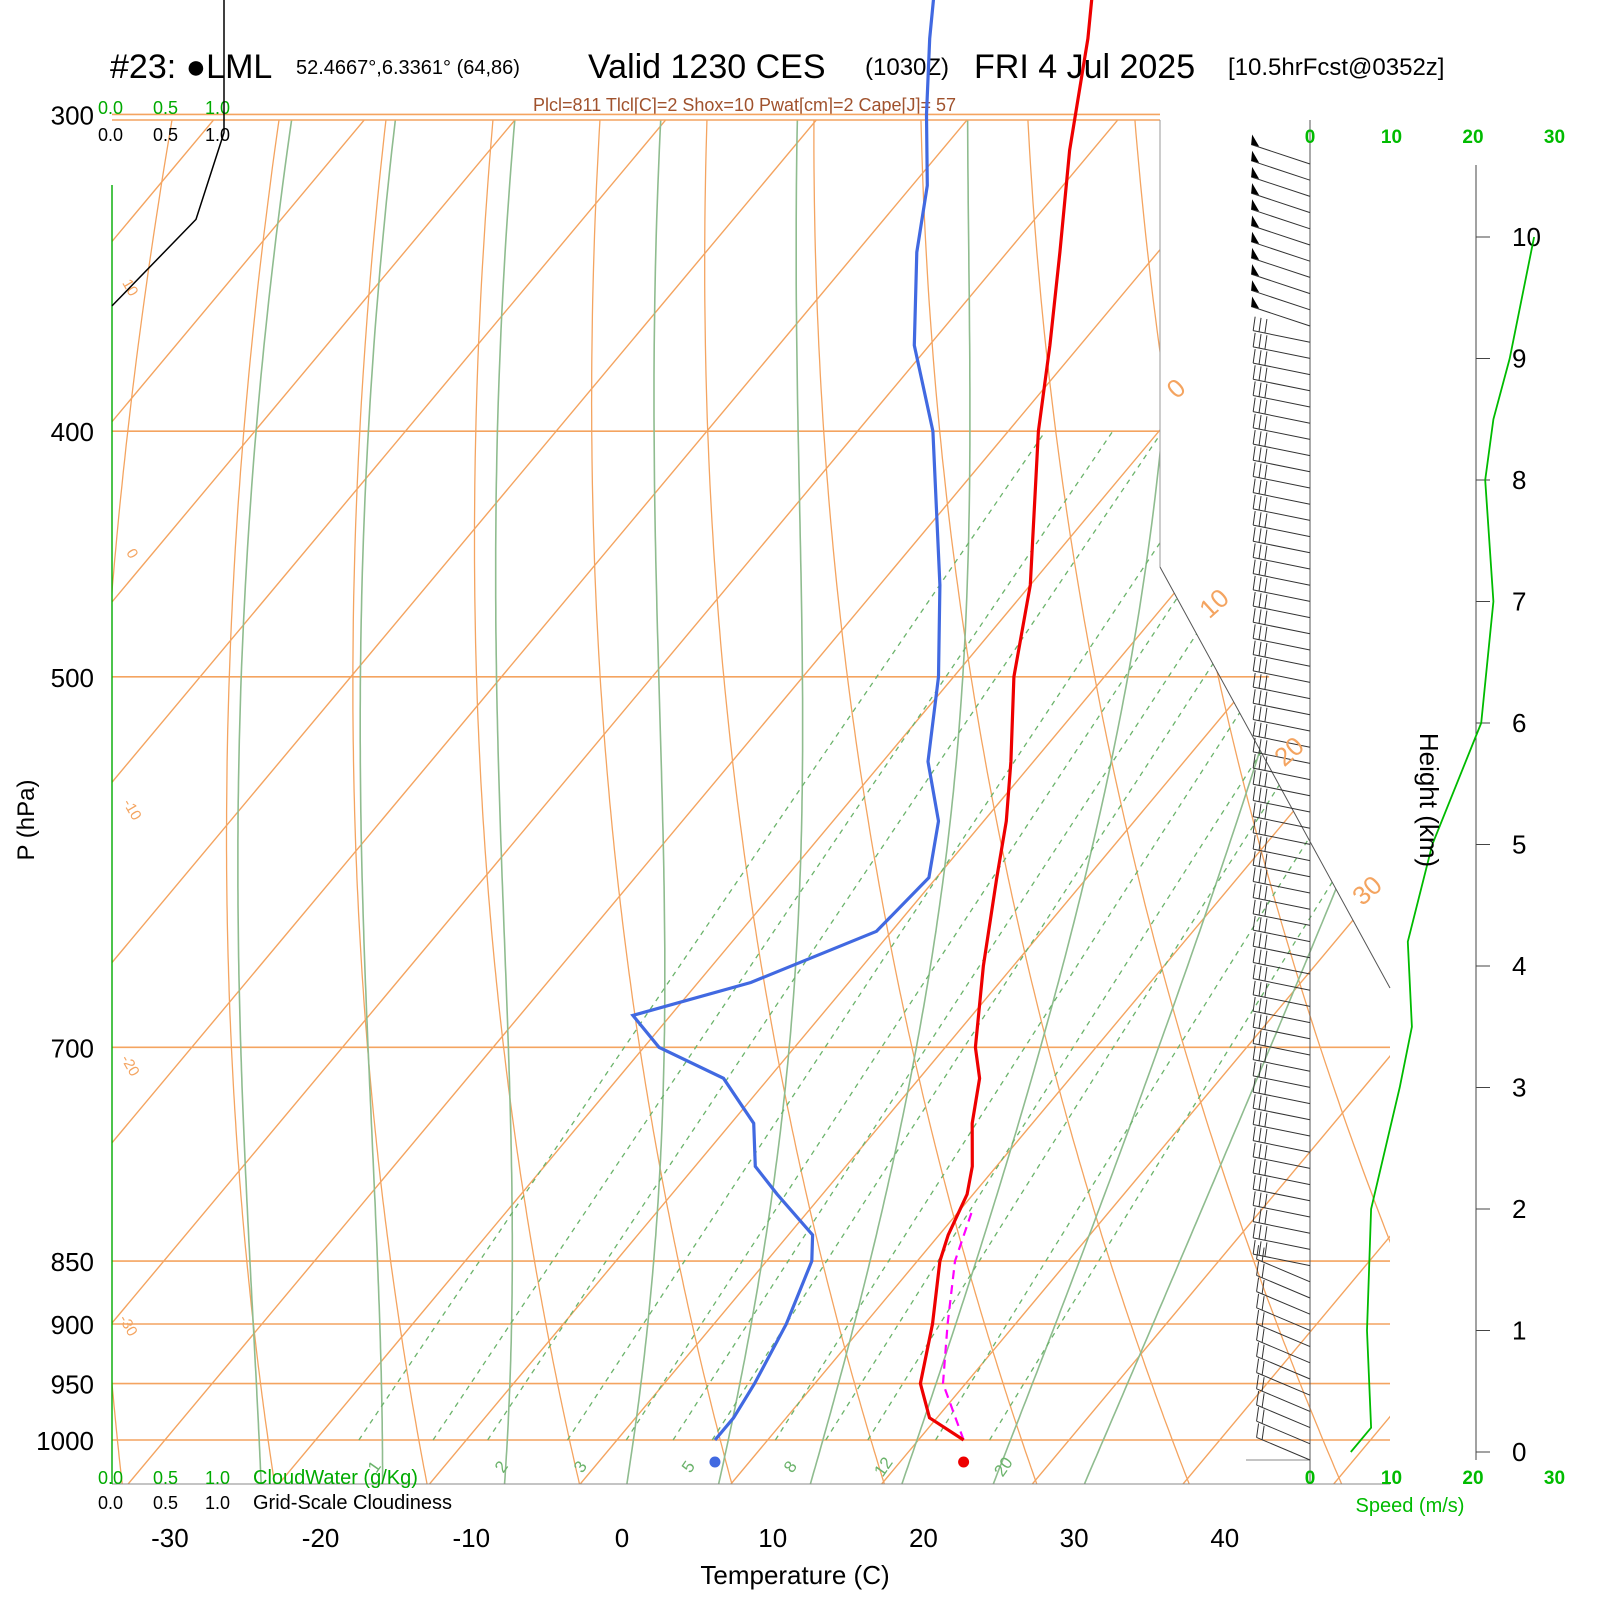 The image size is (1600, 1600). I want to click on cloudwater-top-tick: 0.5, so click(165, 108).